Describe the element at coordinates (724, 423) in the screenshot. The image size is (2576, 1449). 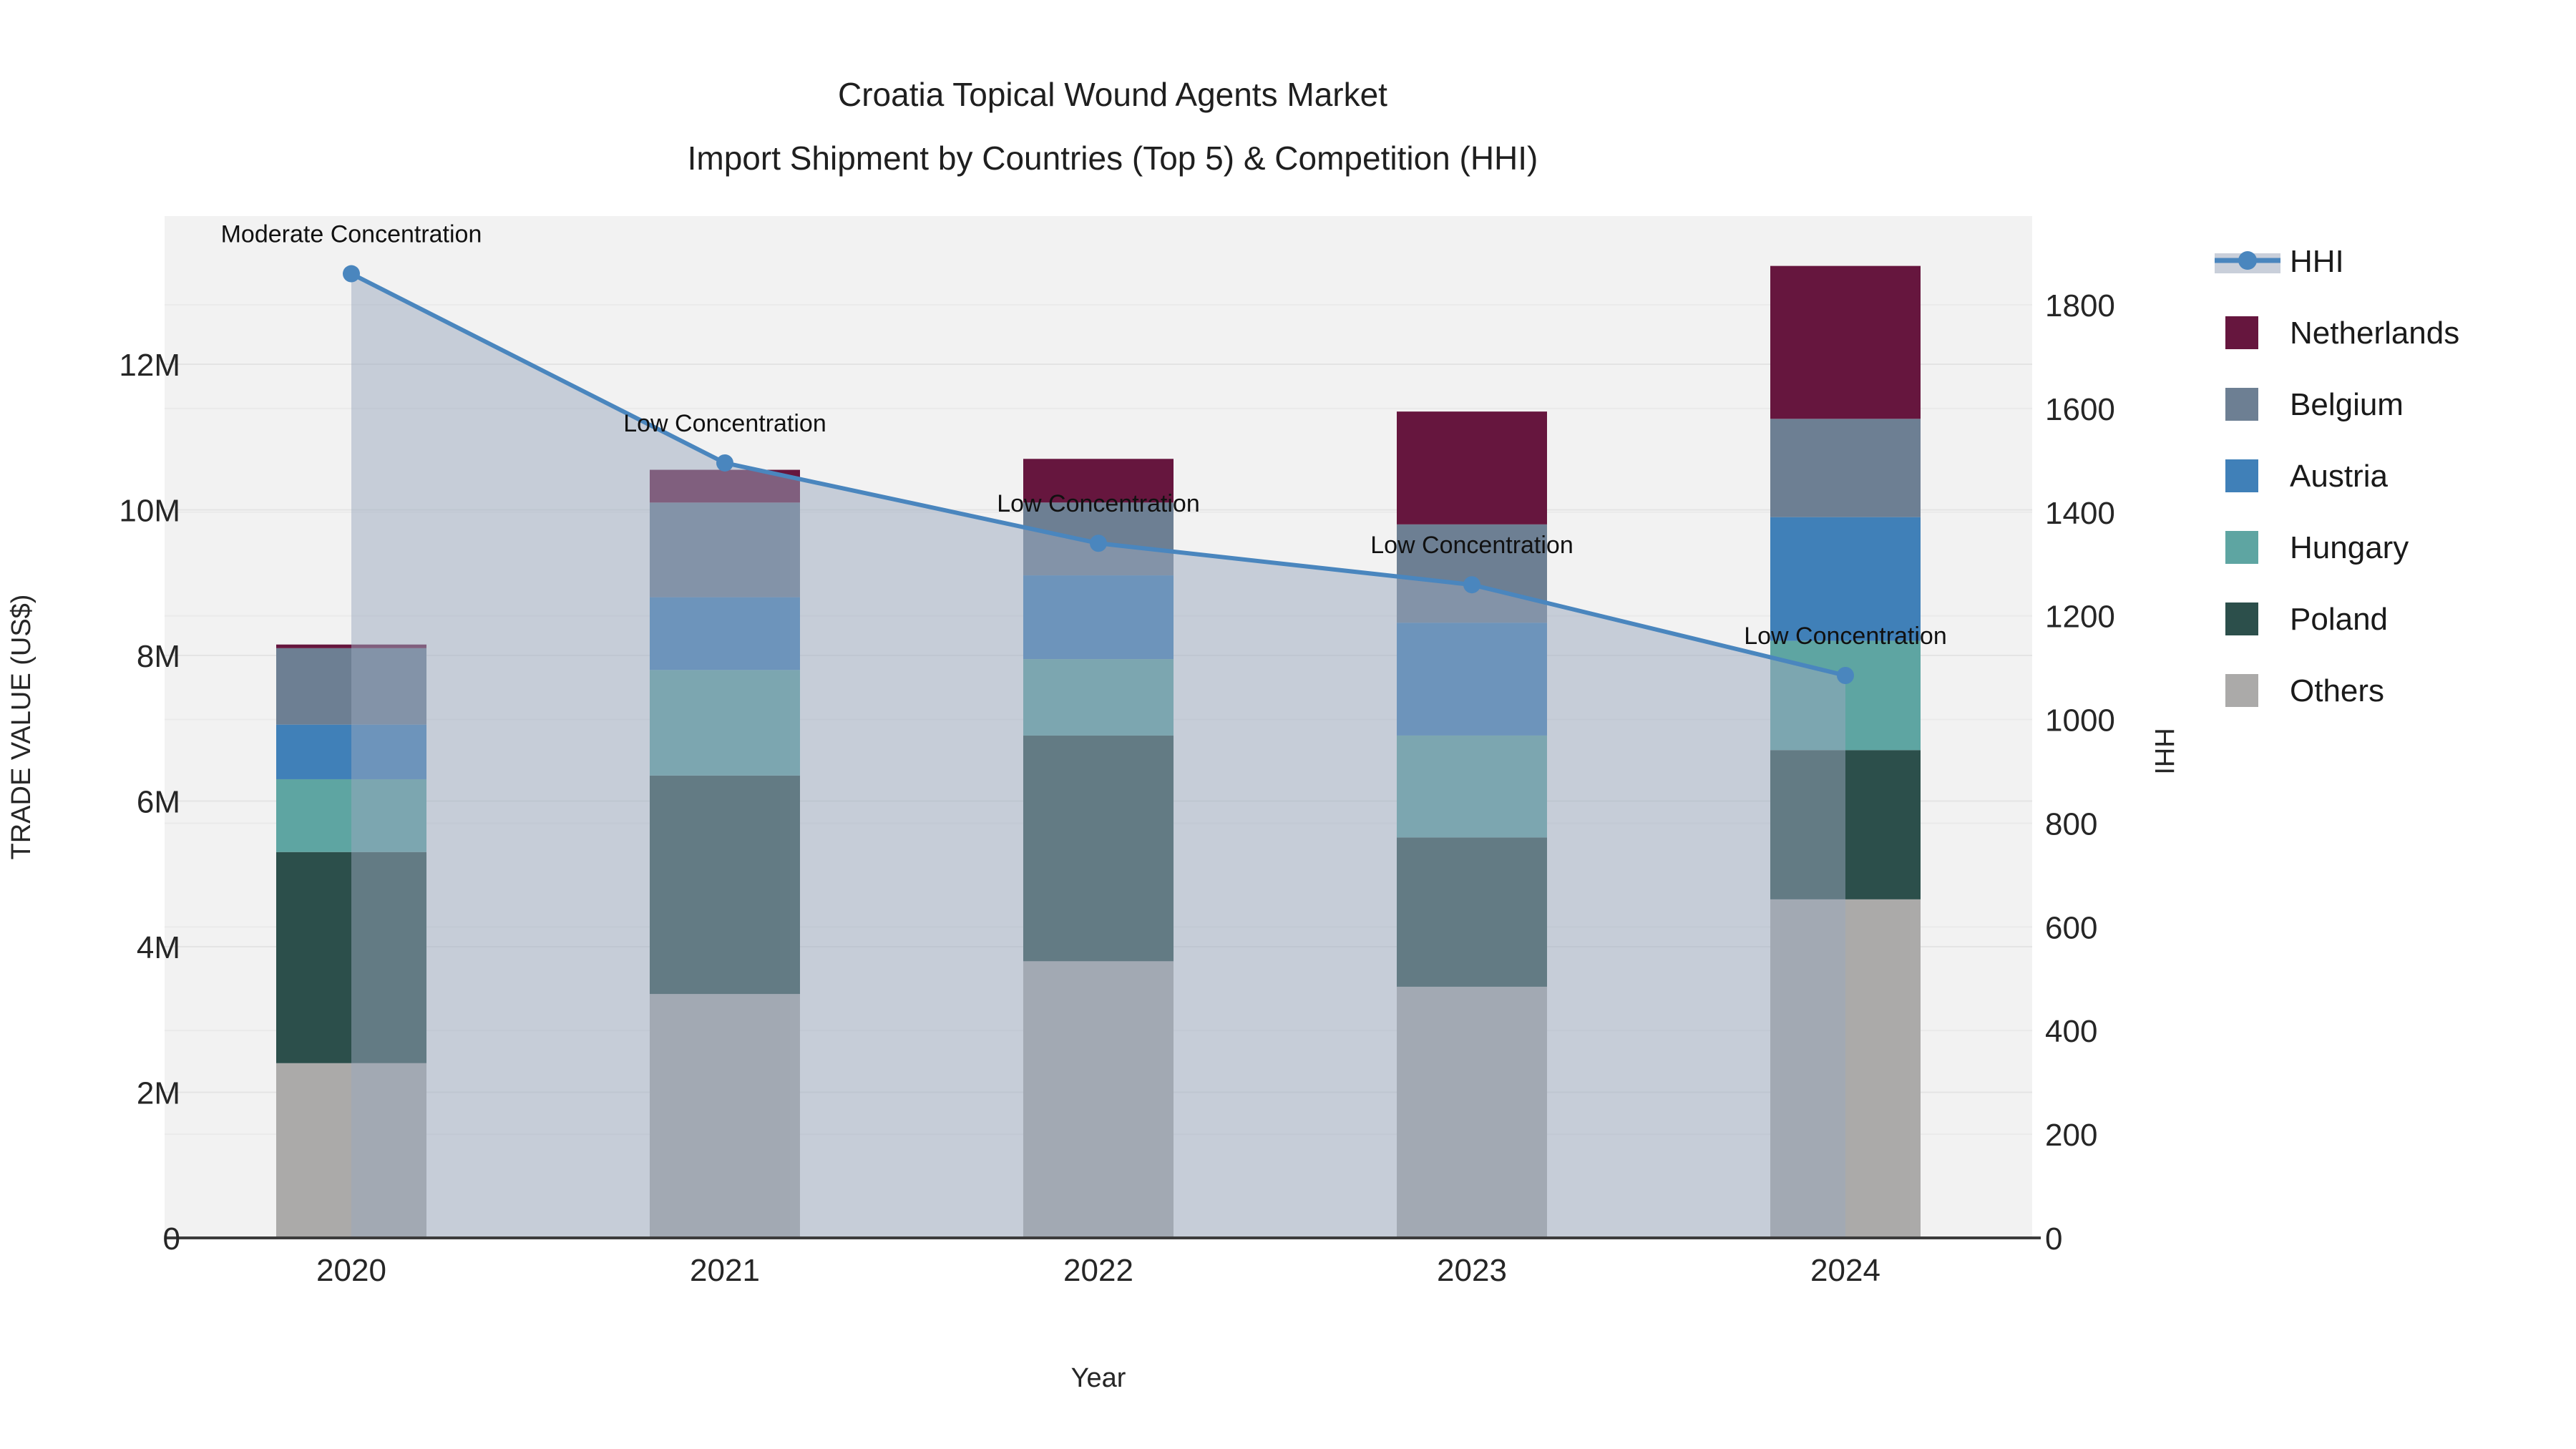
I see `annotation-2021: Low Concentration` at that location.